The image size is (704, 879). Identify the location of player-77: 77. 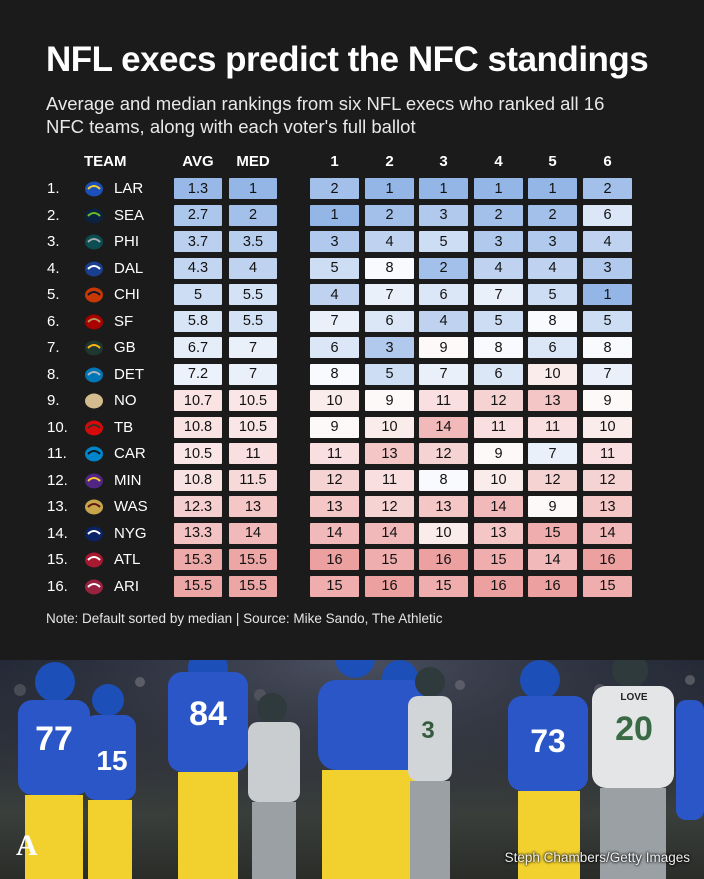
(54, 770).